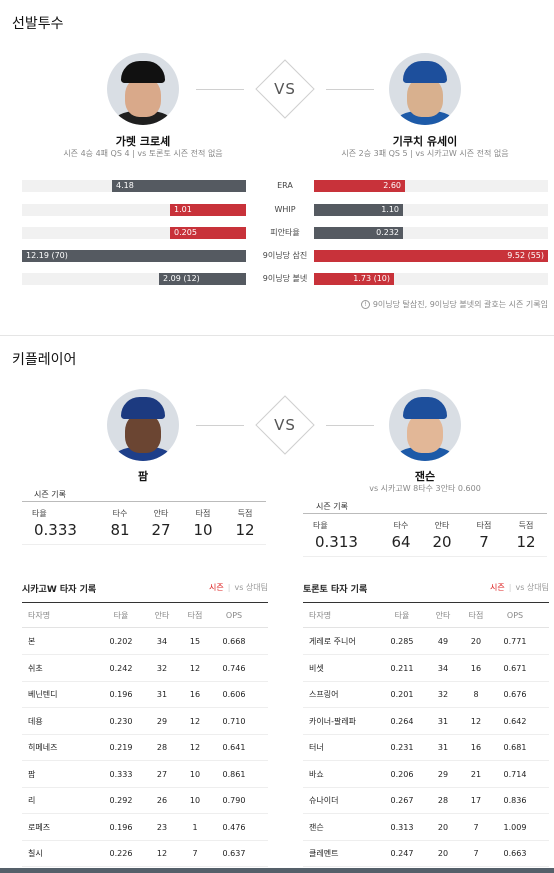  What do you see at coordinates (143, 476) in the screenshot?
I see `key-player-left-name: 팜` at bounding box center [143, 476].